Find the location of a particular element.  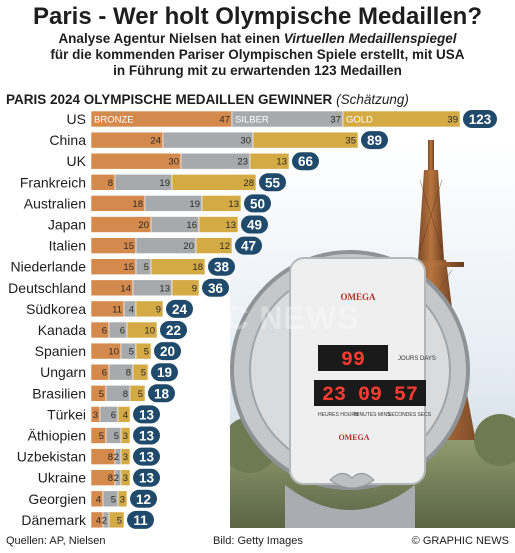

total-value: 50 is located at coordinates (257, 203).